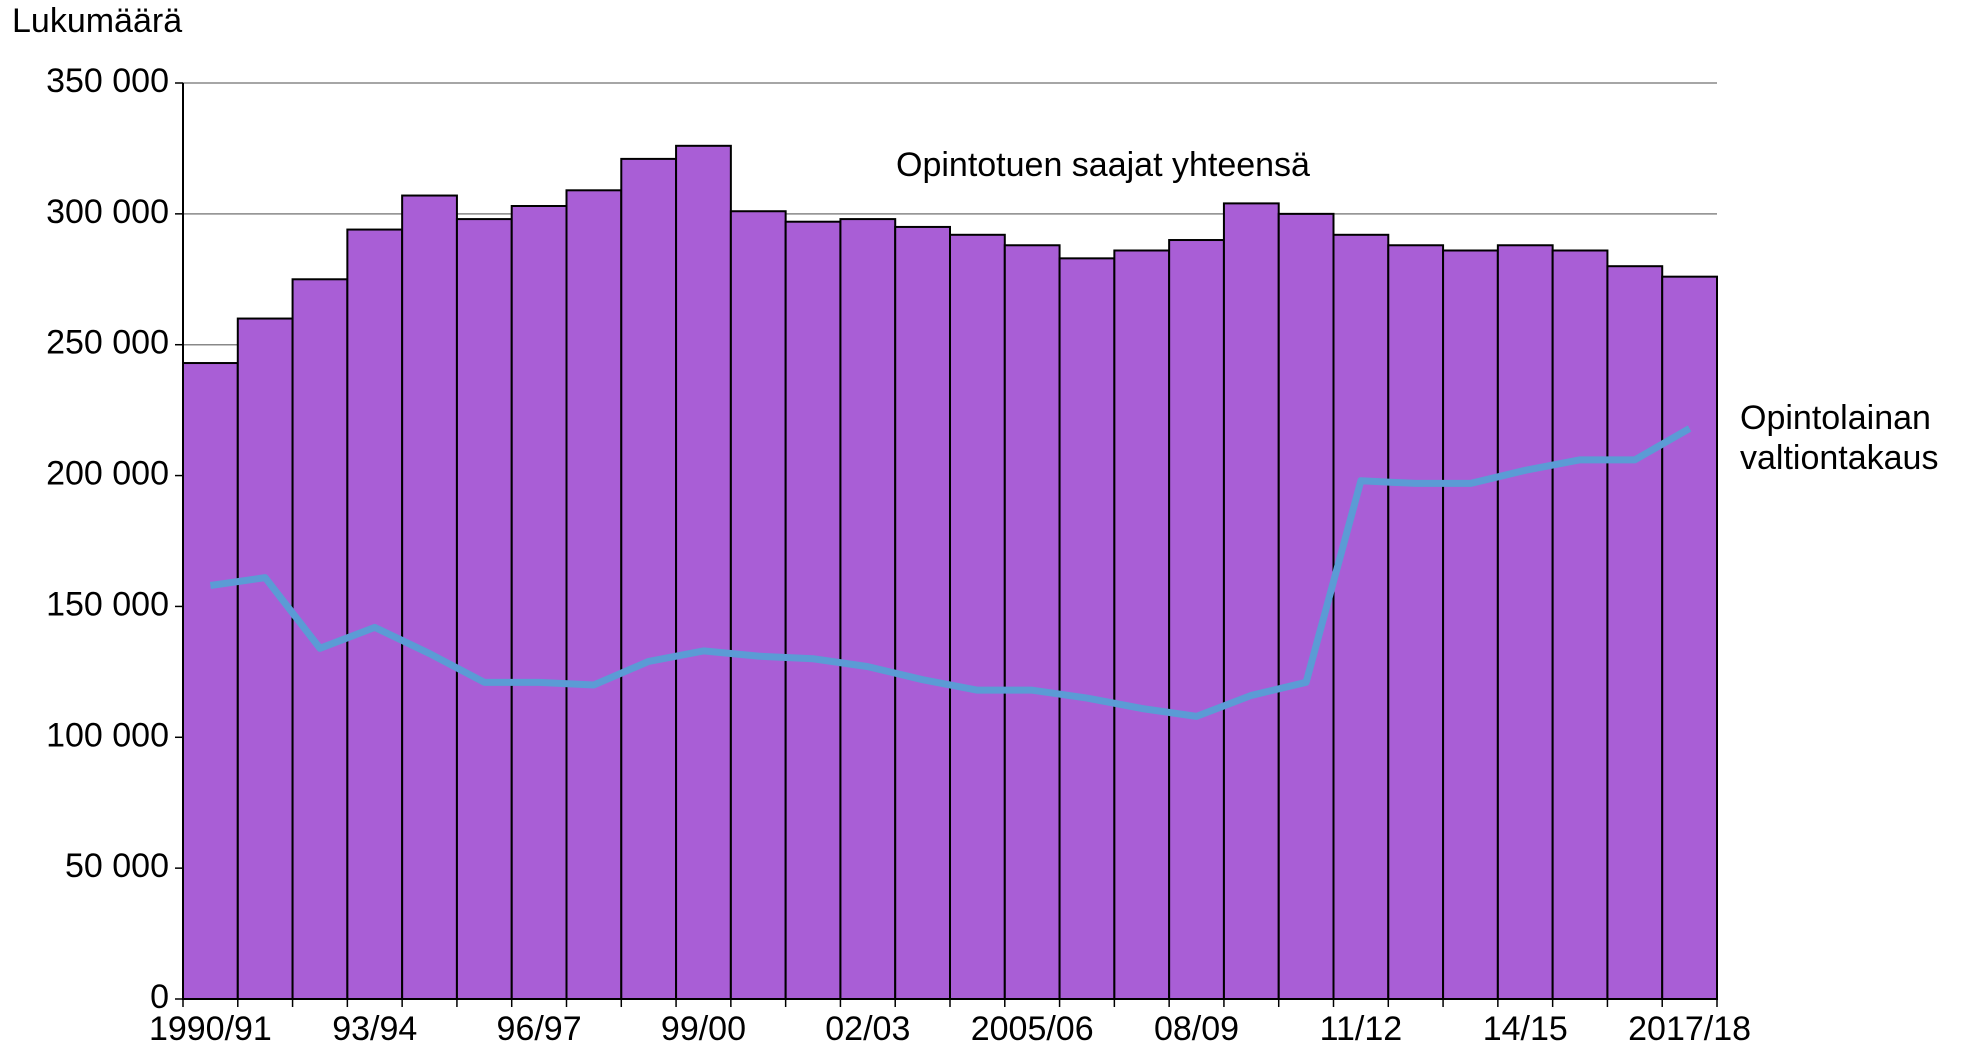  I want to click on y-tick-label: 350 000, so click(107, 81).